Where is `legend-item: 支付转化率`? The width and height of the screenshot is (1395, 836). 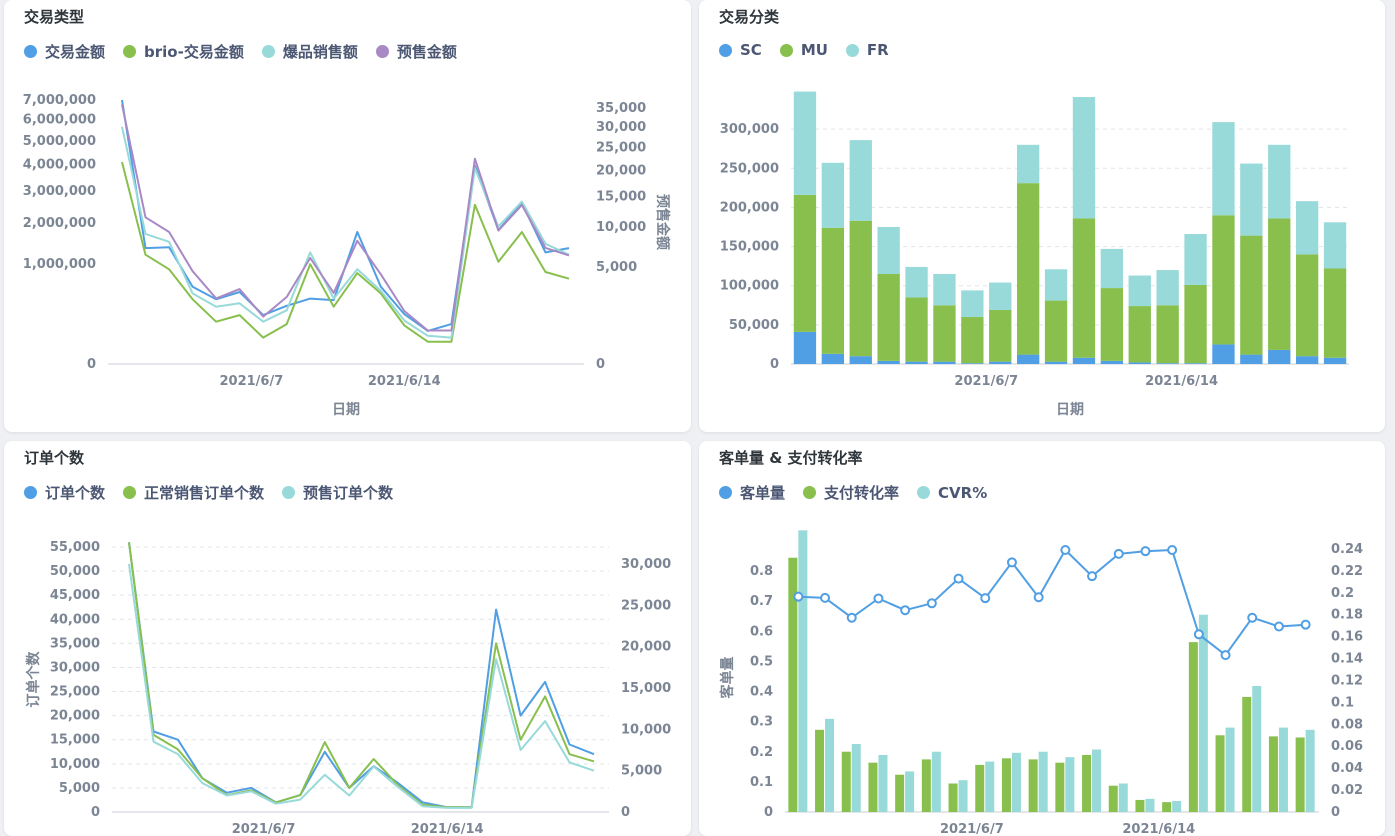
legend-item: 支付转化率 is located at coordinates (851, 492).